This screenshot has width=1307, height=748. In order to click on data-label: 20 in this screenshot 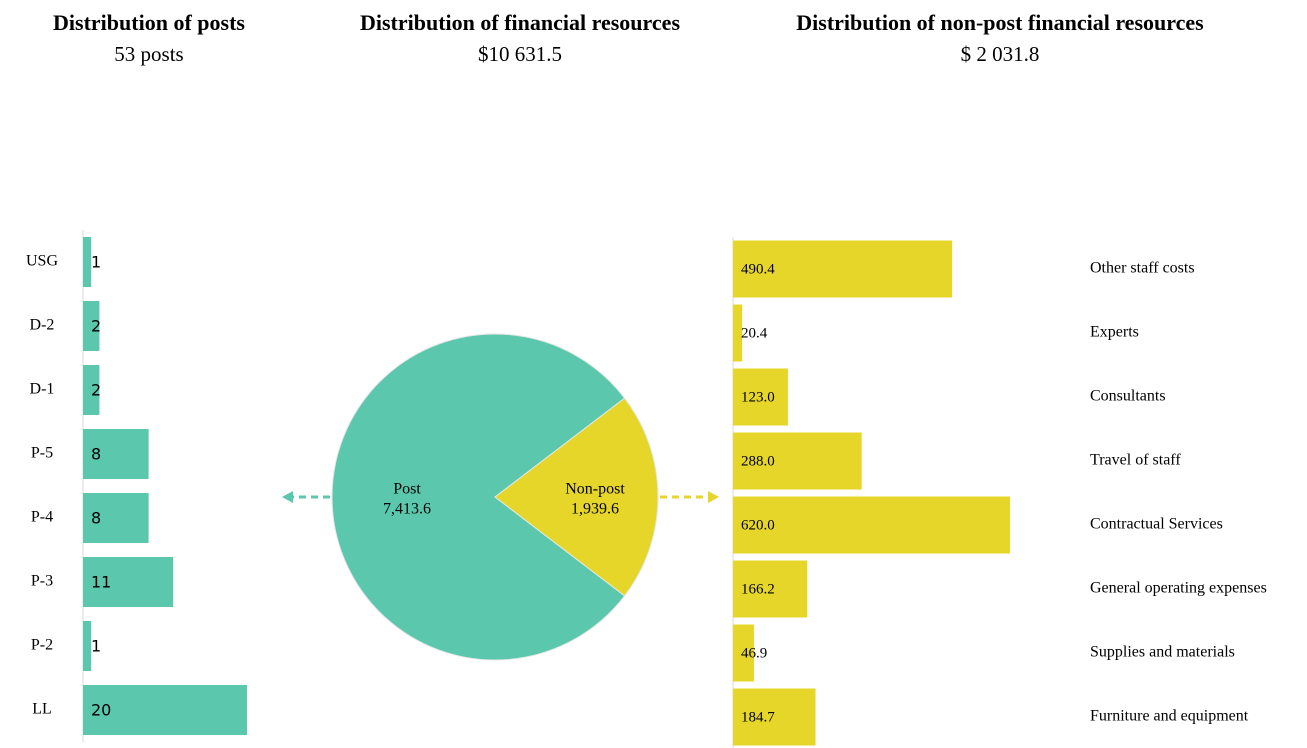, I will do `click(101, 710)`.